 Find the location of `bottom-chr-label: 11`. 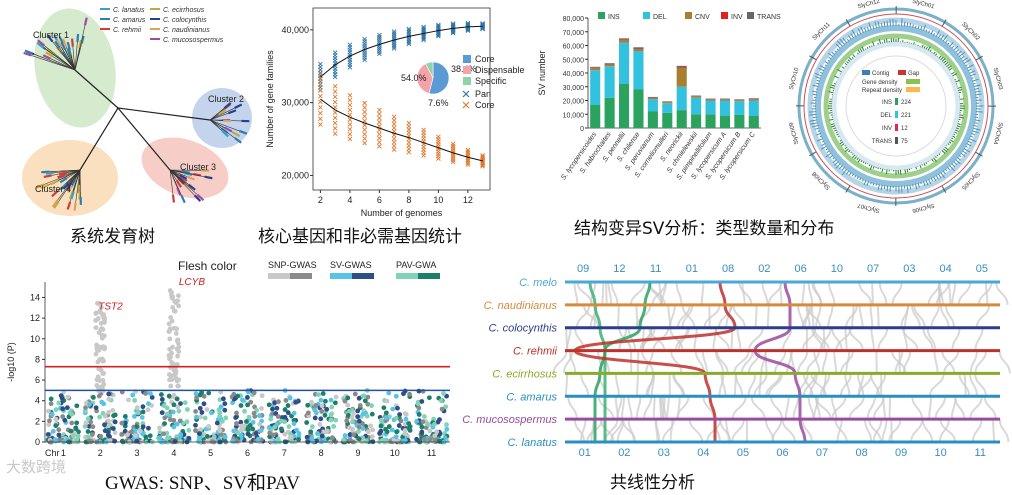

bottom-chr-label: 11 is located at coordinates (980, 452).